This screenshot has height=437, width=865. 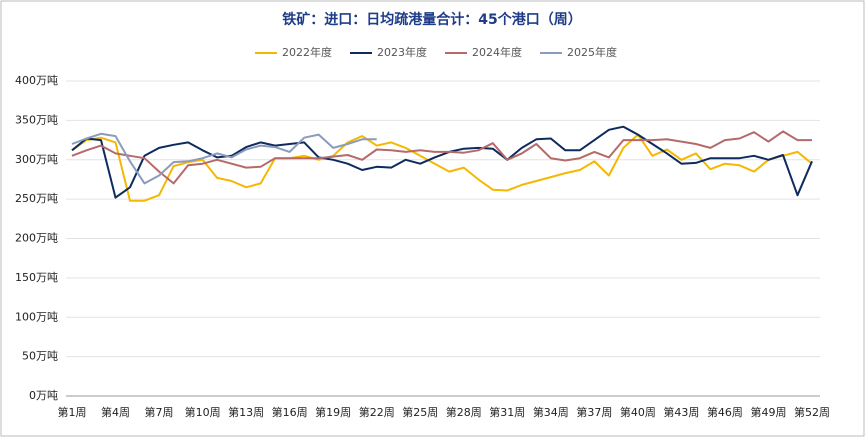 What do you see at coordinates (420, 412) in the screenshot?
I see `x-tick-label: 第25周` at bounding box center [420, 412].